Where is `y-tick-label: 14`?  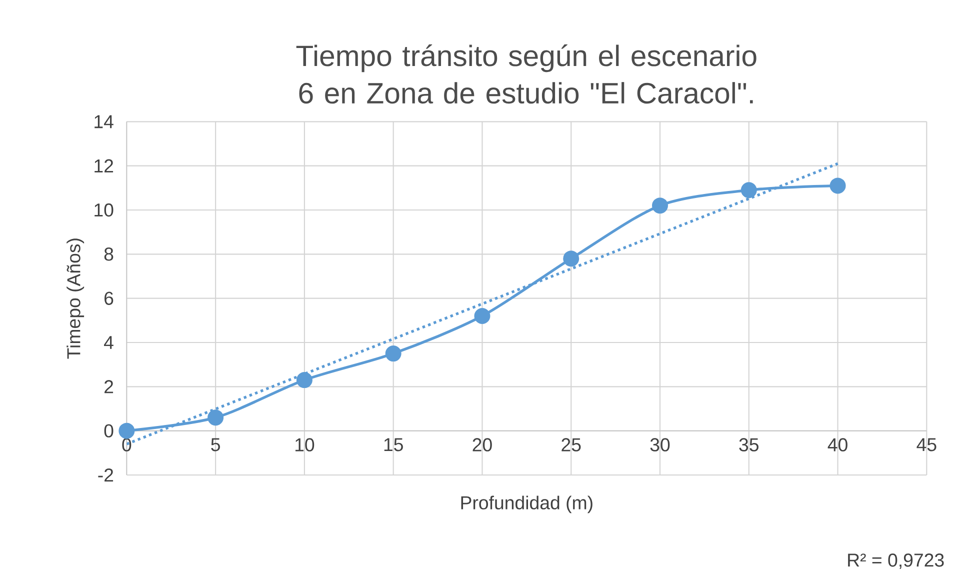
y-tick-label: 14 is located at coordinates (104, 121).